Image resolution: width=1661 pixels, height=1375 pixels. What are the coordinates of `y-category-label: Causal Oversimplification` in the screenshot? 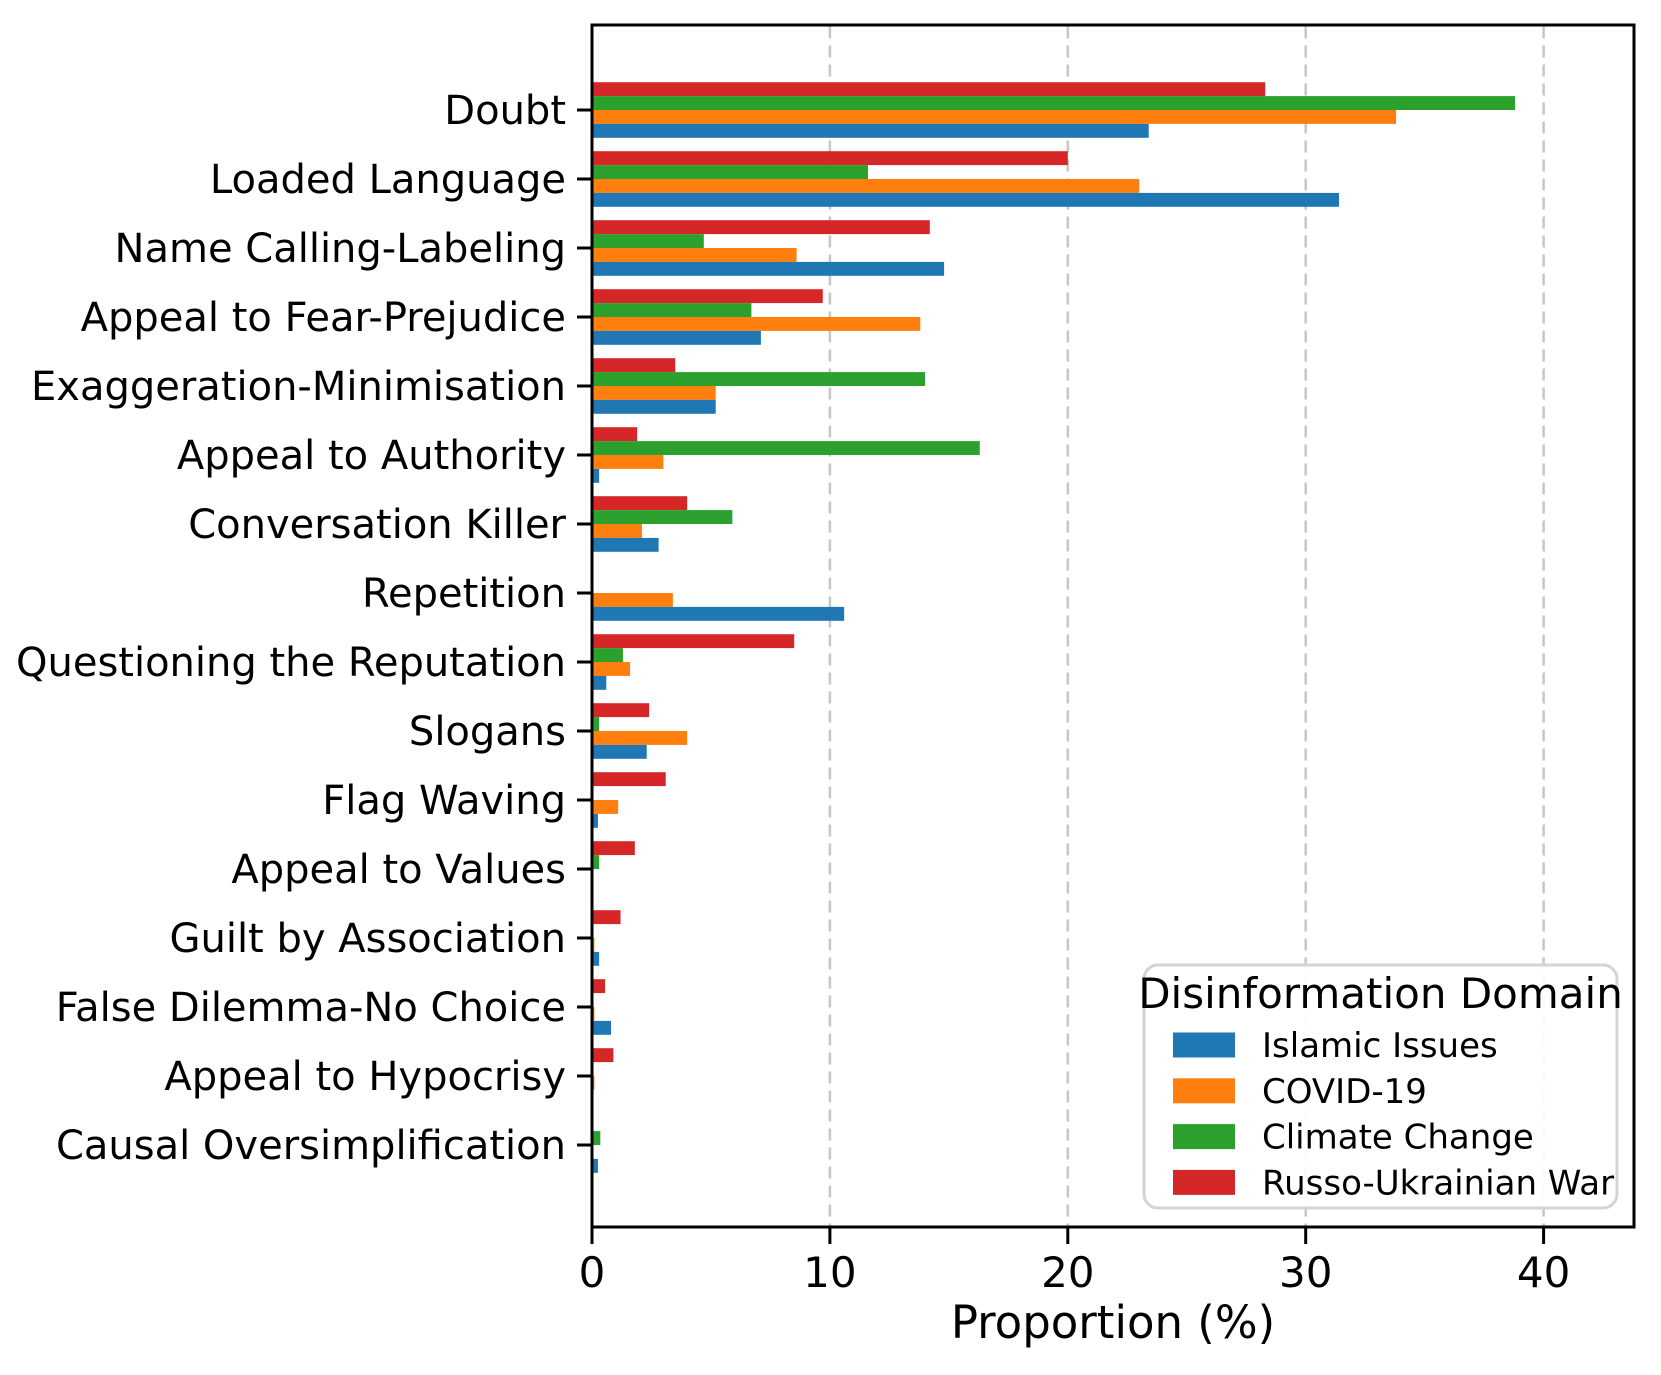 It's located at (311, 1146).